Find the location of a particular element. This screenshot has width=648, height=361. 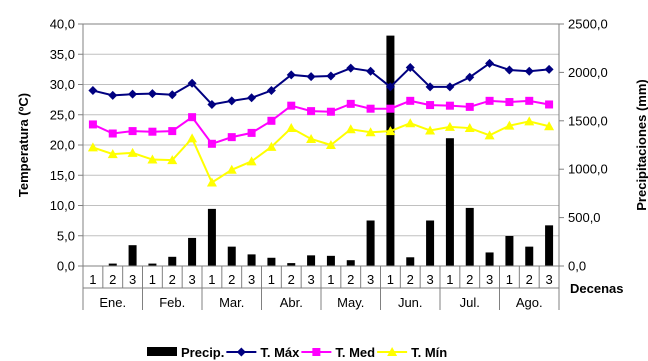

legend: Precip. T. Máx T. Med T. Mín is located at coordinates (297, 352).